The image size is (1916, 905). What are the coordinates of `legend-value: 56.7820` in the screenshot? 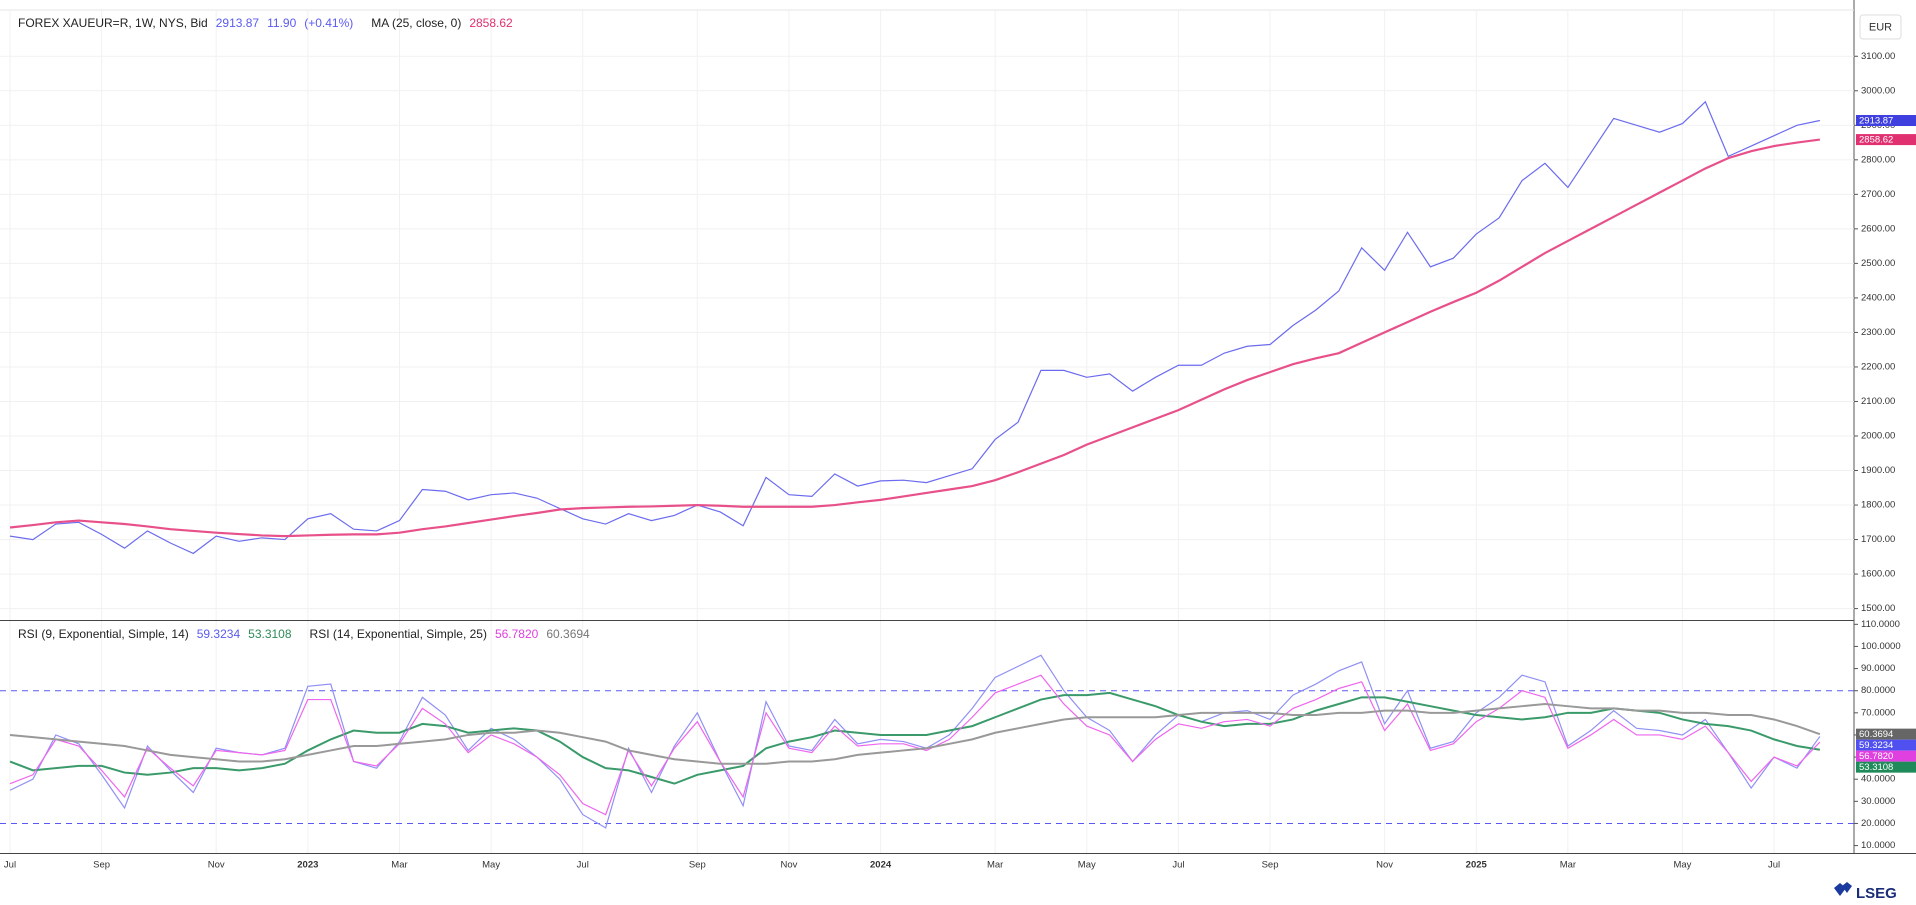 It's located at (517, 634).